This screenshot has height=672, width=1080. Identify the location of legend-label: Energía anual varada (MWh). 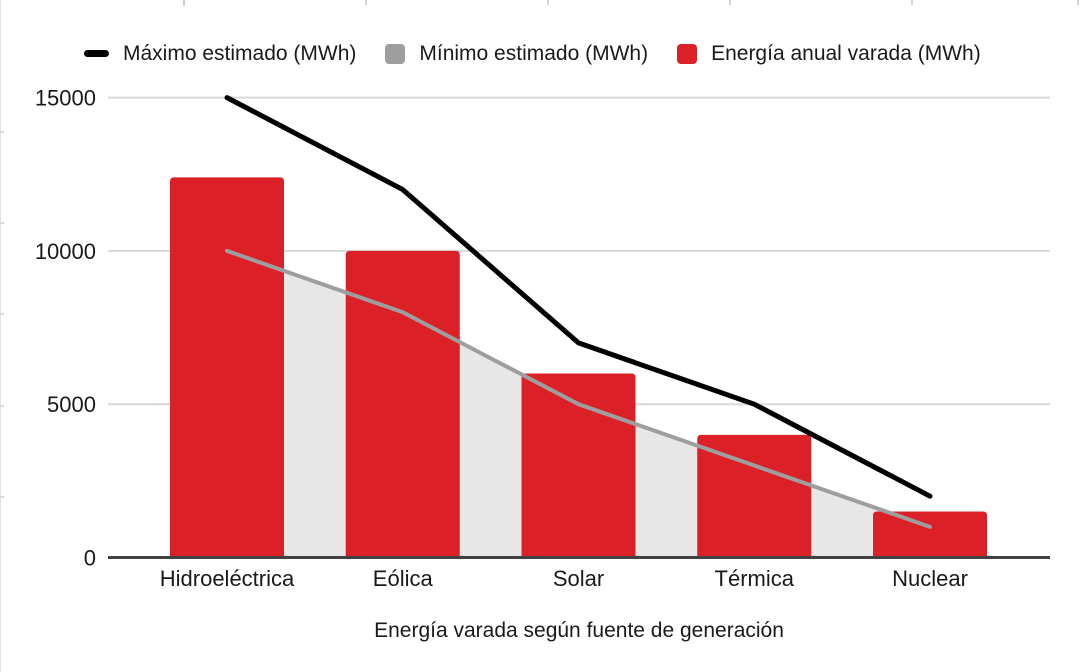
(846, 53).